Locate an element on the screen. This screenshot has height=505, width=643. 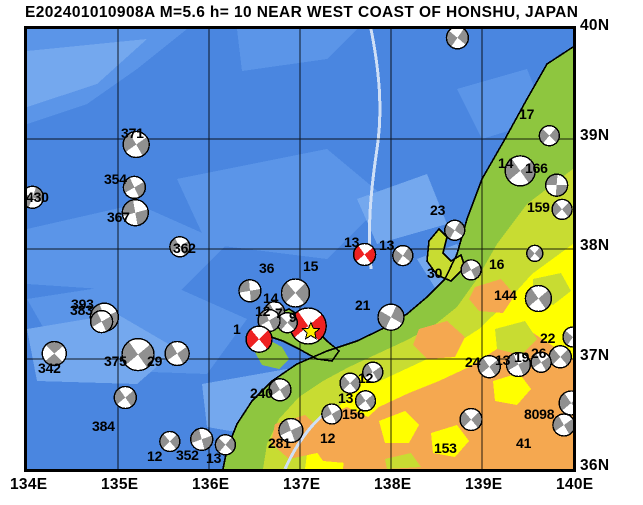
epicenter-star-layer is located at coordinates (311, 330).